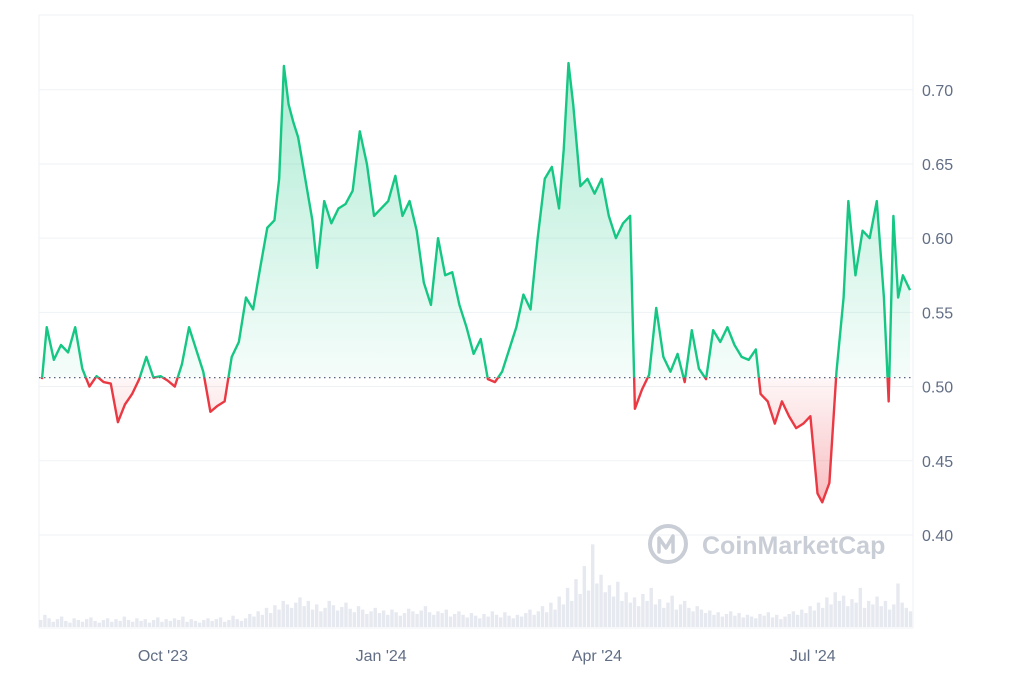 This screenshot has height=683, width=1024. What do you see at coordinates (813, 656) in the screenshot?
I see `x-tick-label: Jul '24` at bounding box center [813, 656].